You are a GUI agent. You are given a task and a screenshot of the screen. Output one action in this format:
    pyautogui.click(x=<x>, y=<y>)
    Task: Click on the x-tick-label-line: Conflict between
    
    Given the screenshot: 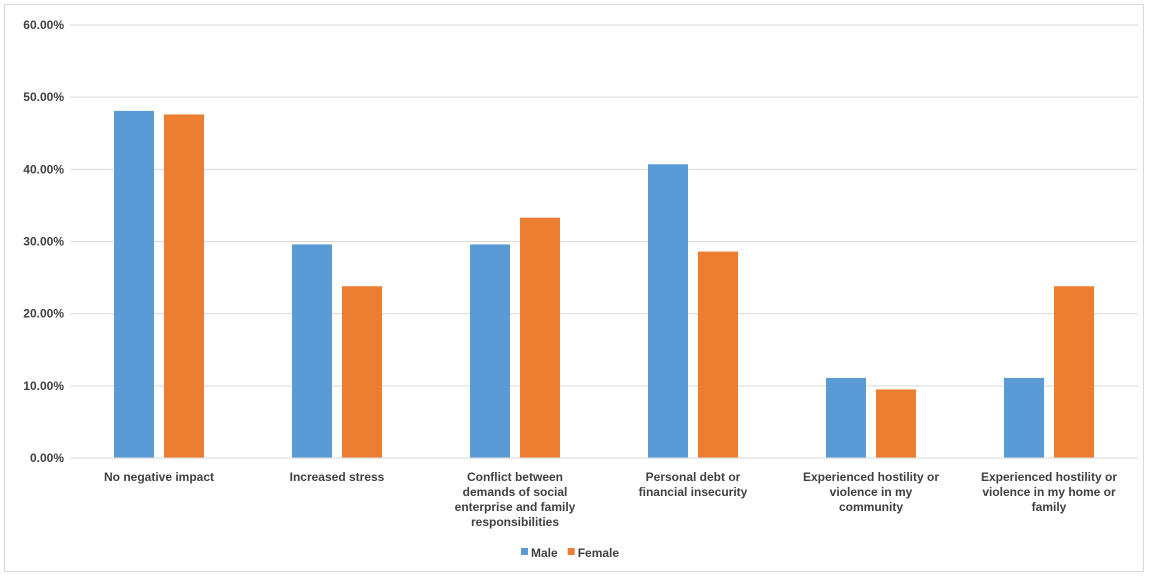 What is the action you would take?
    pyautogui.click(x=515, y=477)
    